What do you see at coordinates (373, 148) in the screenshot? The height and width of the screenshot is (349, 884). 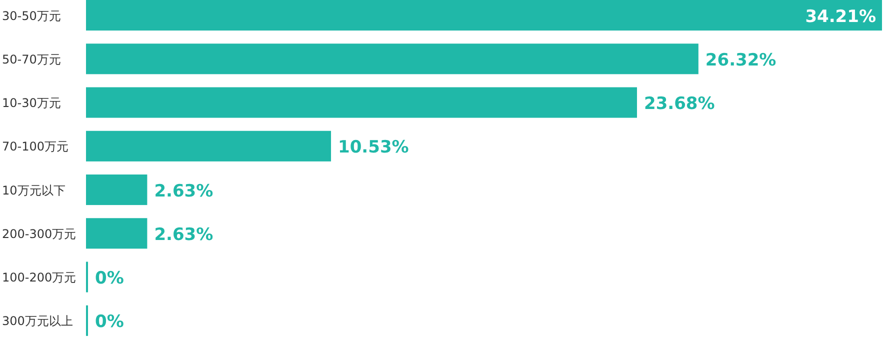 I see `data-label: 10.53%` at bounding box center [373, 148].